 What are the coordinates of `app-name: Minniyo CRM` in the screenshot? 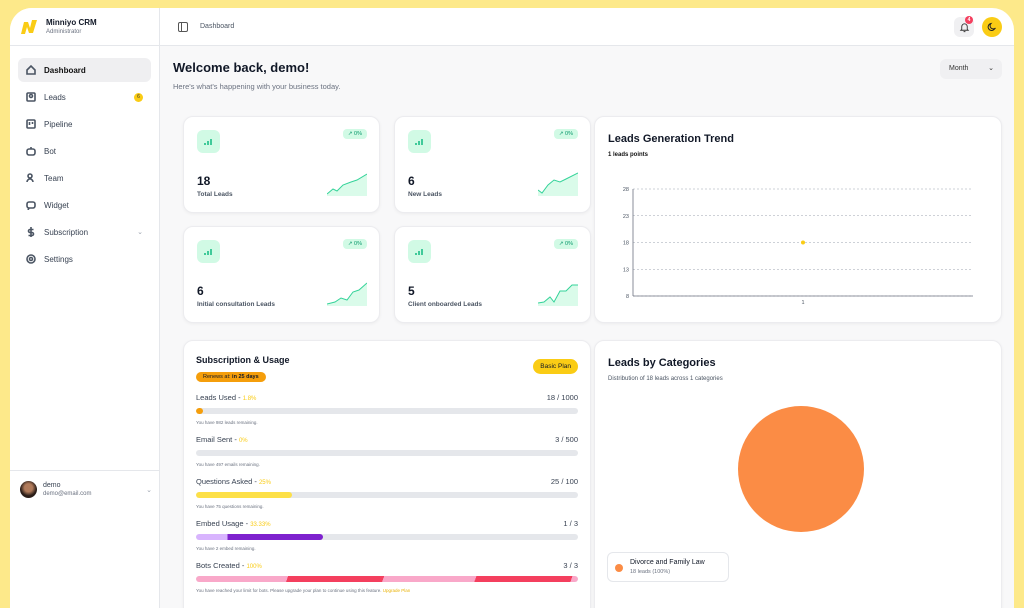 It's located at (71, 22).